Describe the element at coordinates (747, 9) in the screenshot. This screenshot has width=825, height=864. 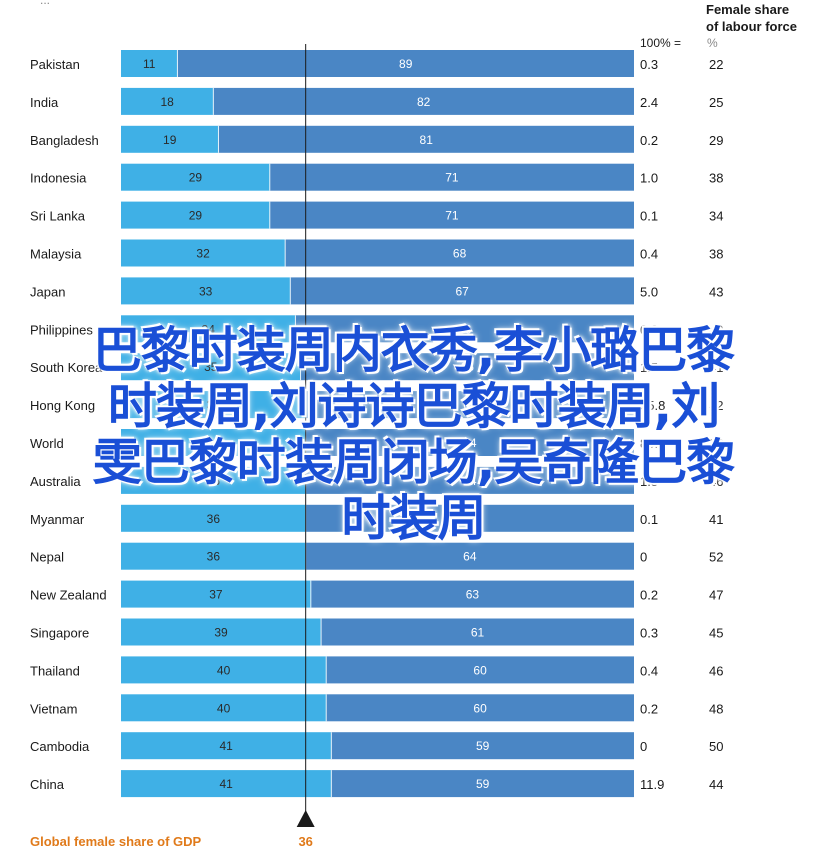
I see `female-labour-header-line-1: Female share` at that location.